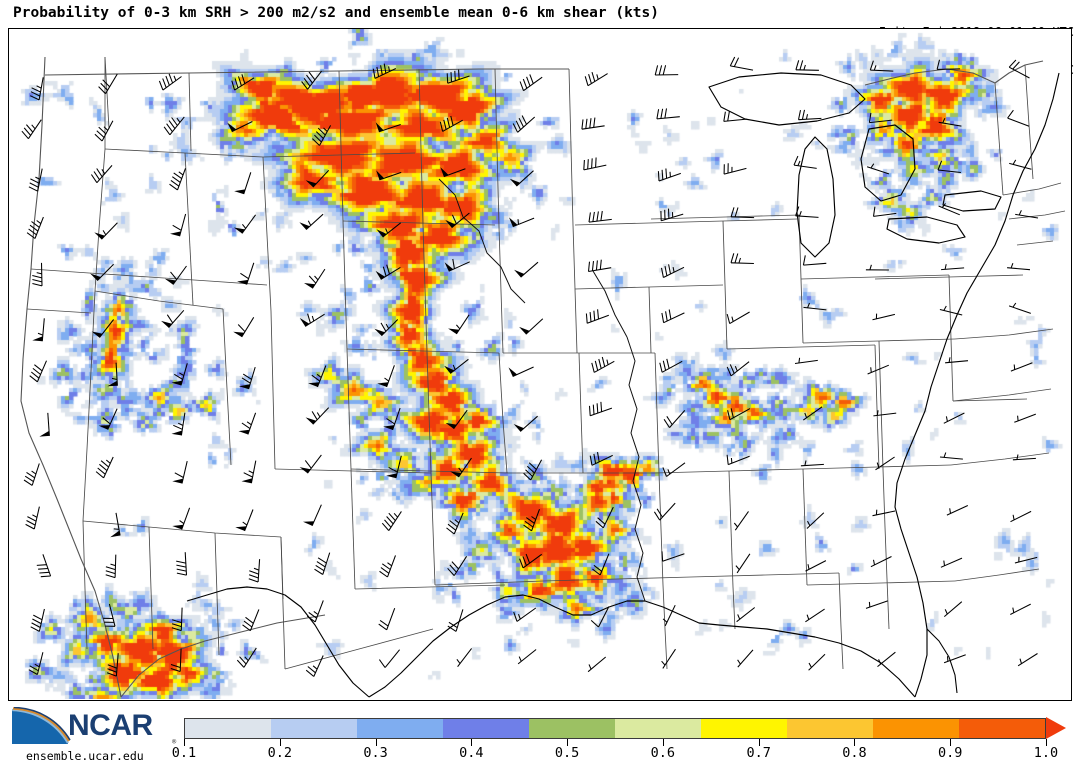  Describe the element at coordinates (540, 755) in the screenshot. I see `colorbar-tick-labels: 0.1 0.2 0.3 0.4 0.5 0.6 0.7 0.8 0.9 1.0` at that location.